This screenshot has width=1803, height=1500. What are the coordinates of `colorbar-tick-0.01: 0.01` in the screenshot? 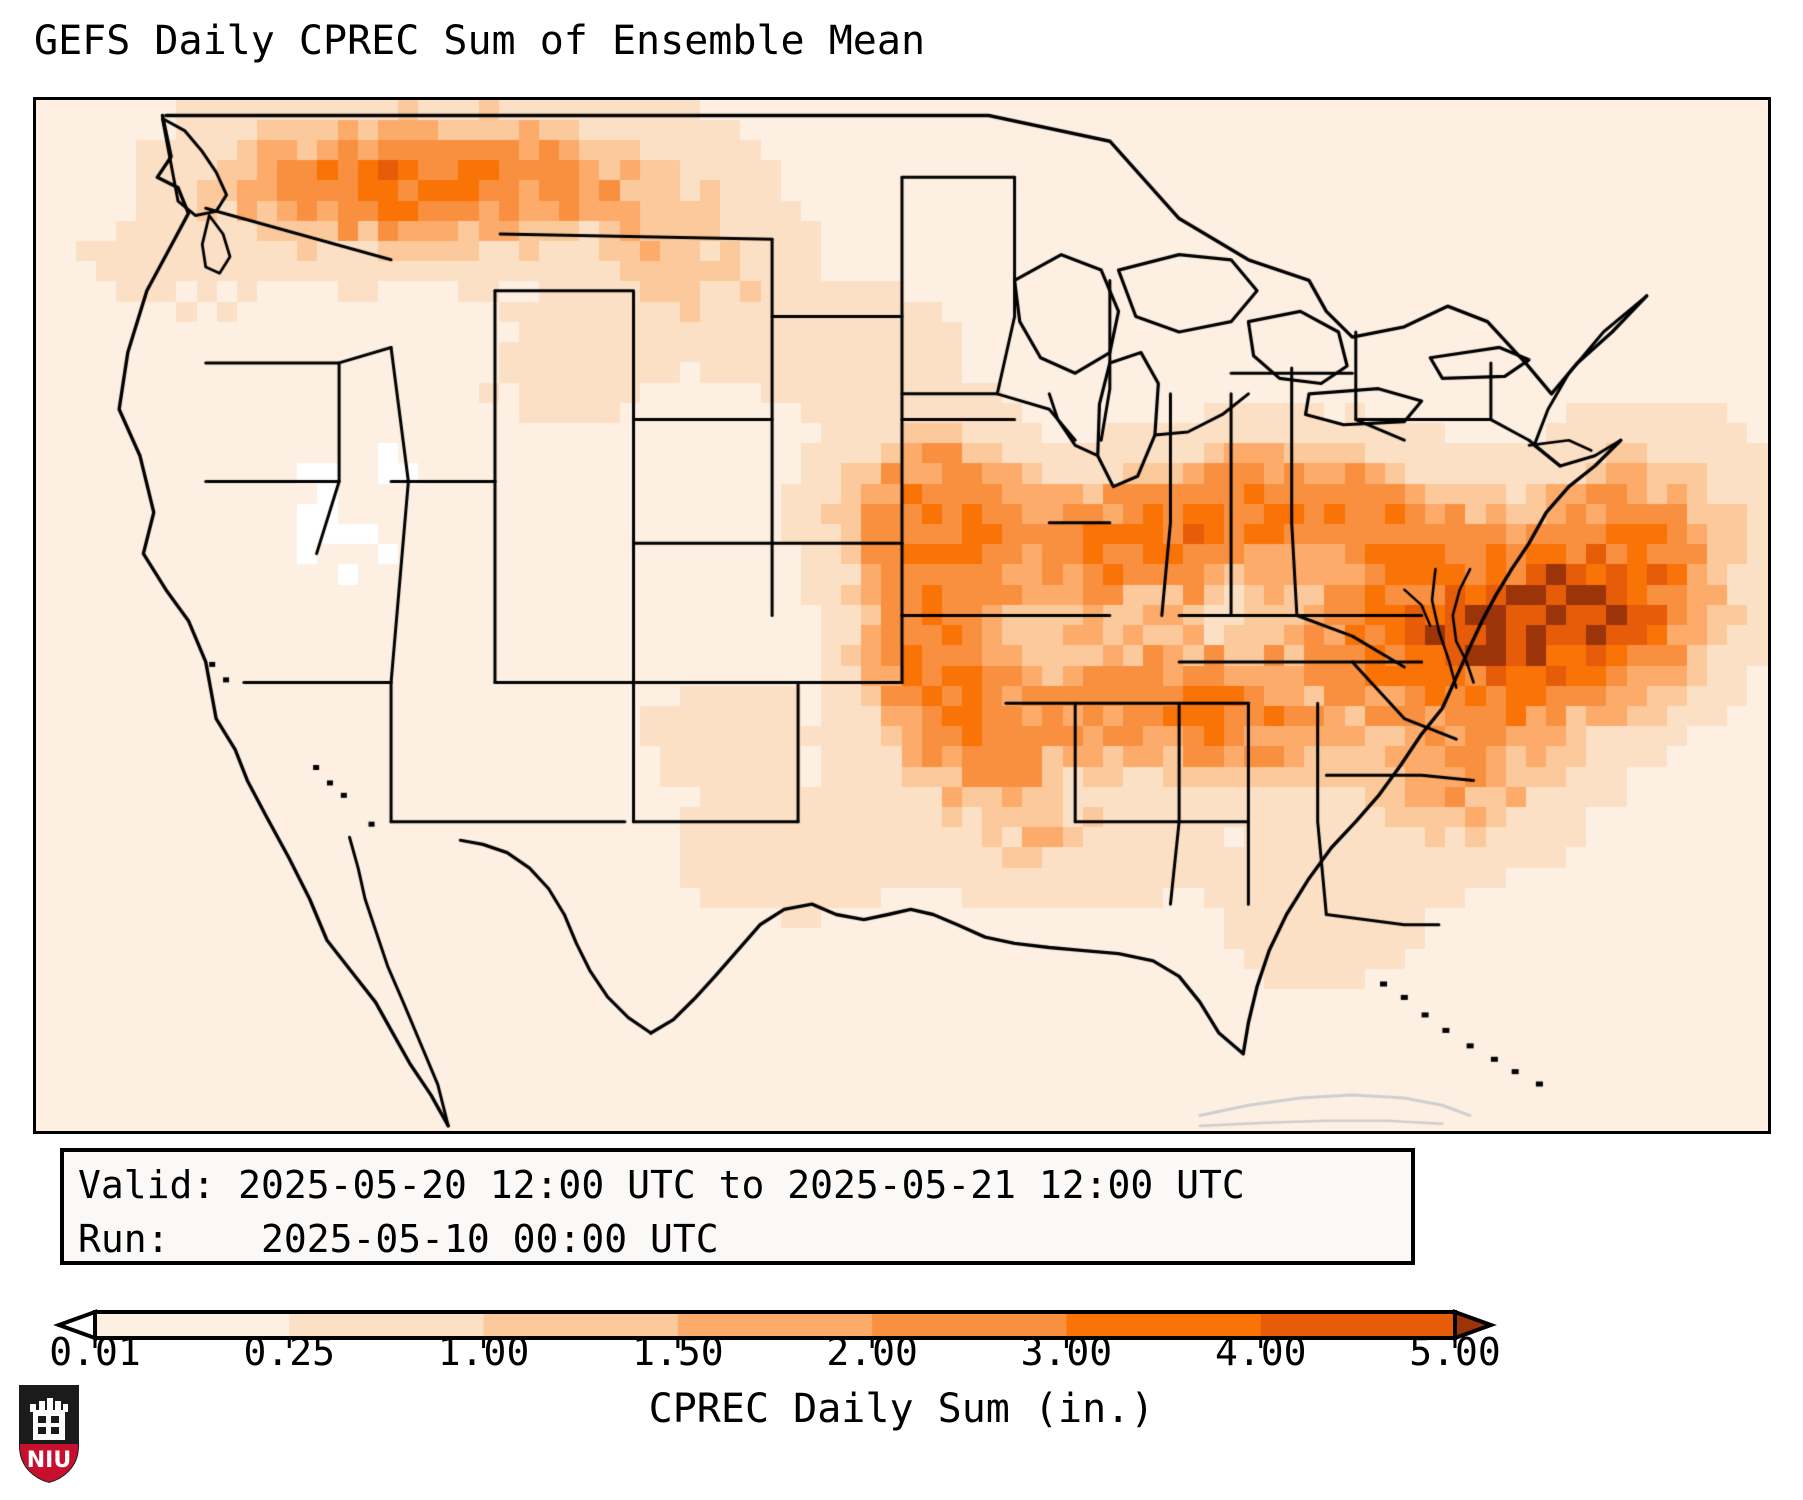 It's located at (95, 1352).